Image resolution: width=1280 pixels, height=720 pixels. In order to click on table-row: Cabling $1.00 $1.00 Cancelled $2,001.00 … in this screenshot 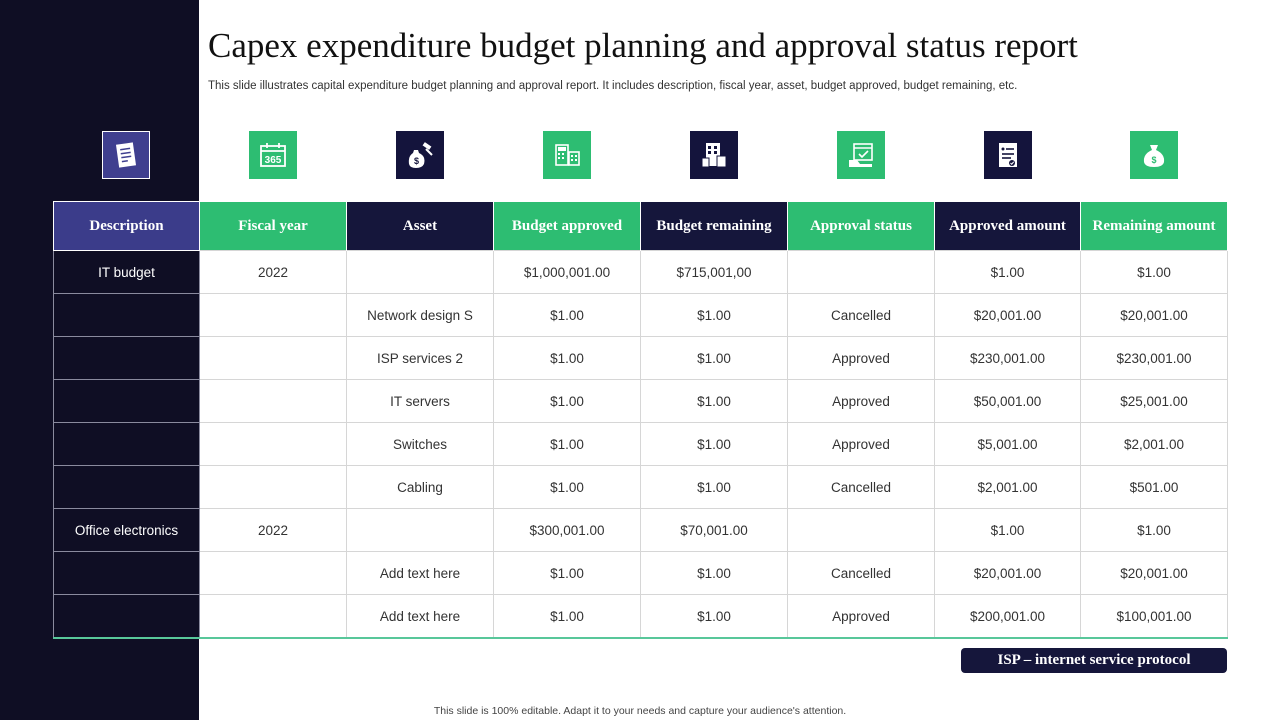, I will do `click(640, 487)`.